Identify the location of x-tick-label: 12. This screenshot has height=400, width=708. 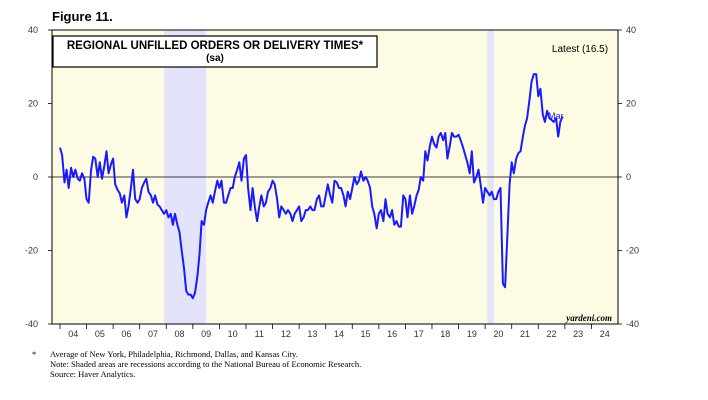
(286, 334).